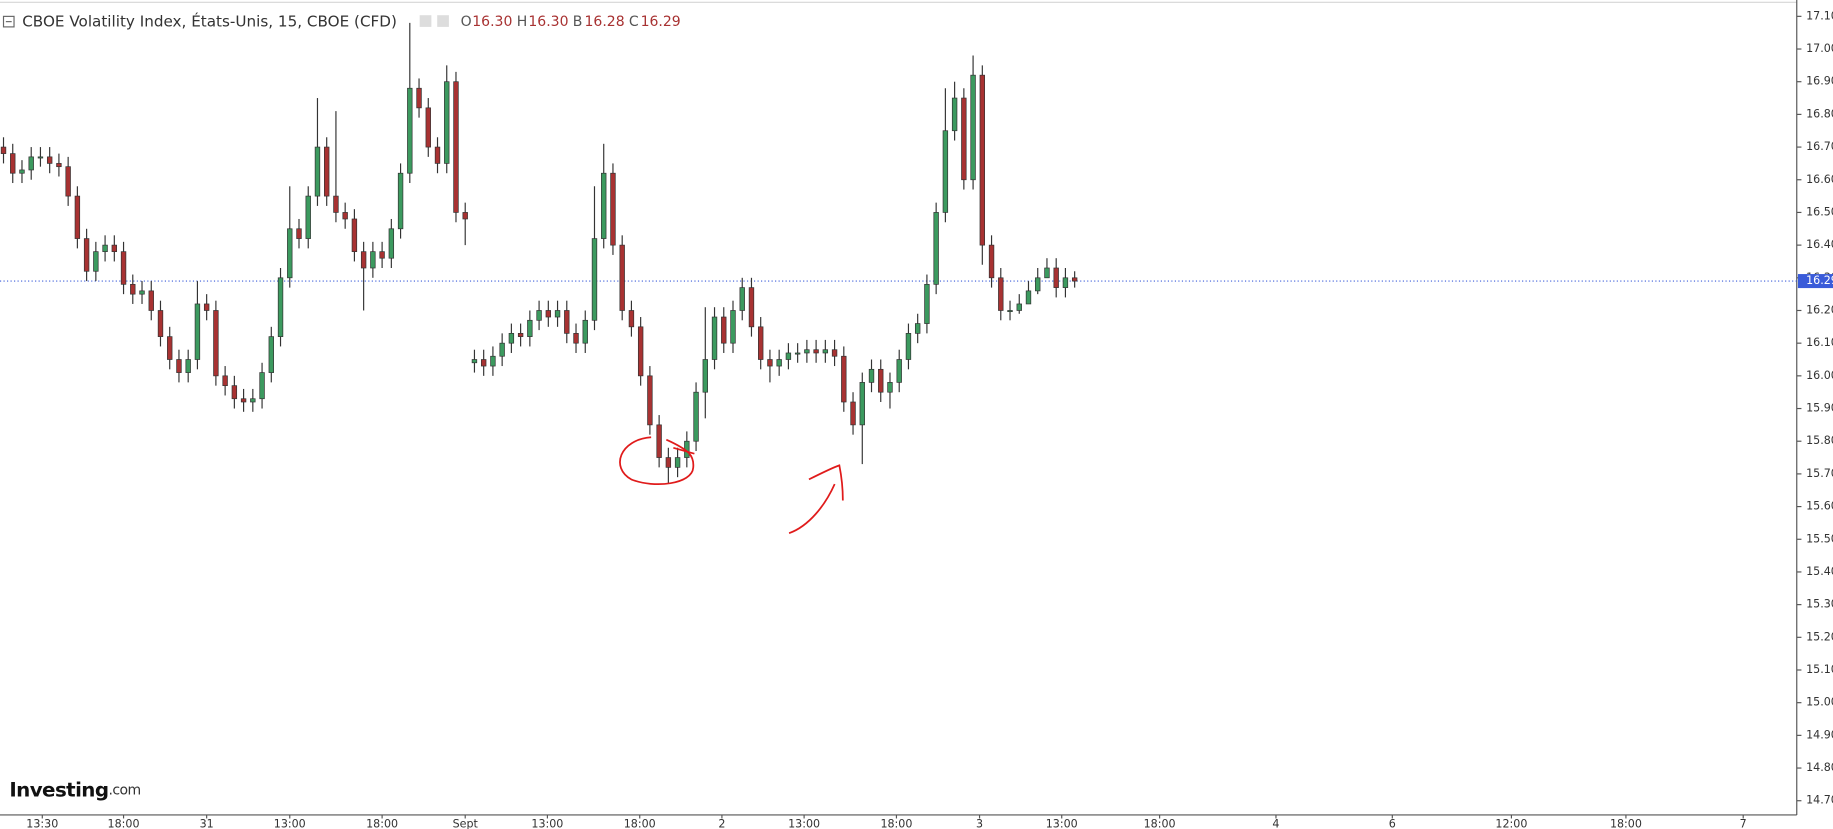 The height and width of the screenshot is (829, 1833). What do you see at coordinates (58, 789) in the screenshot?
I see `brand-name: Investing` at bounding box center [58, 789].